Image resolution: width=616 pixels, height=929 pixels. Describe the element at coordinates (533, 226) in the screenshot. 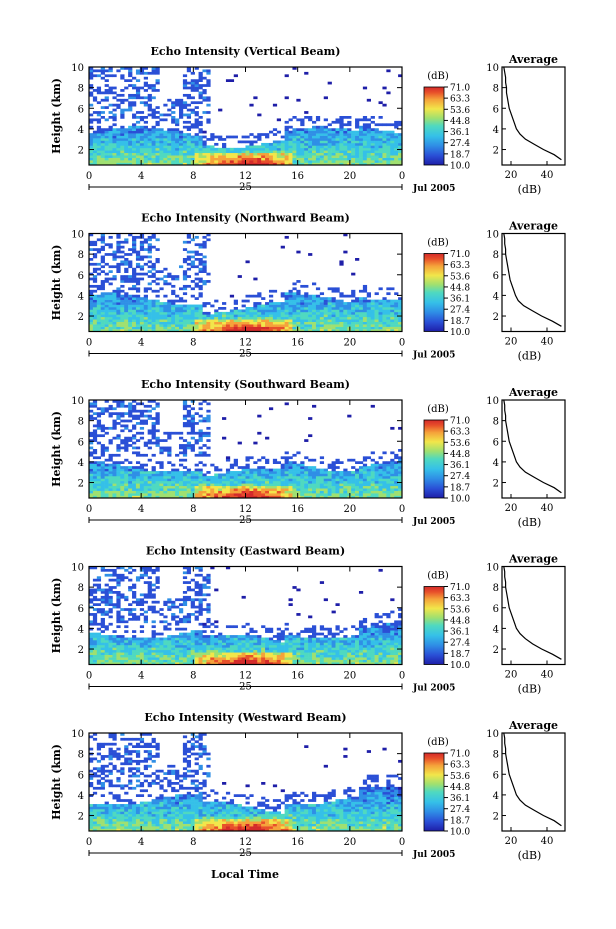

I see `average-title: Average` at that location.